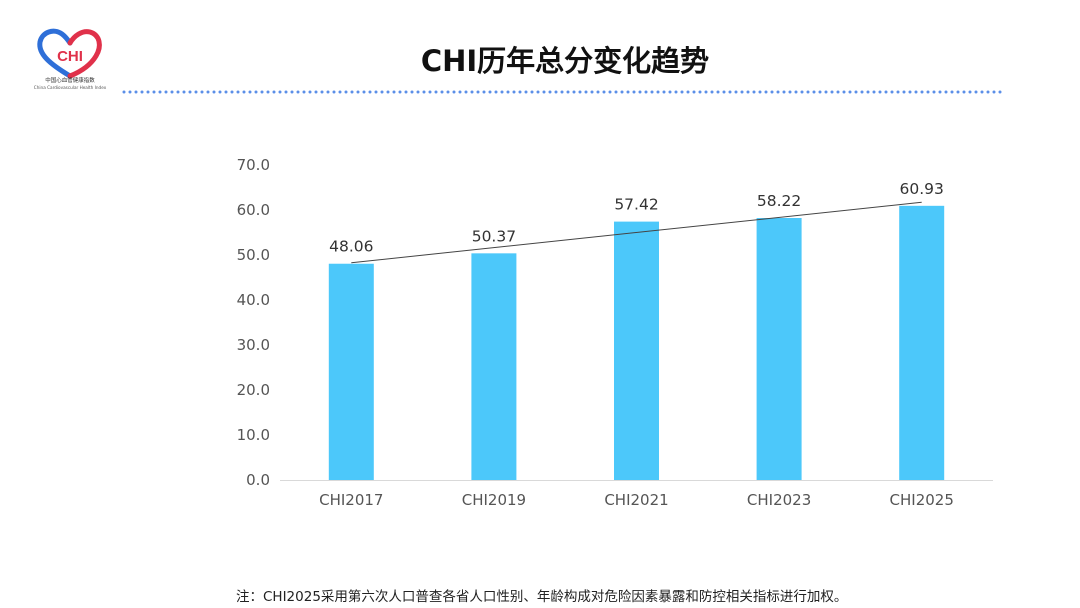 The image size is (1080, 608). What do you see at coordinates (779, 201) in the screenshot?
I see `data-label: 58.22` at bounding box center [779, 201].